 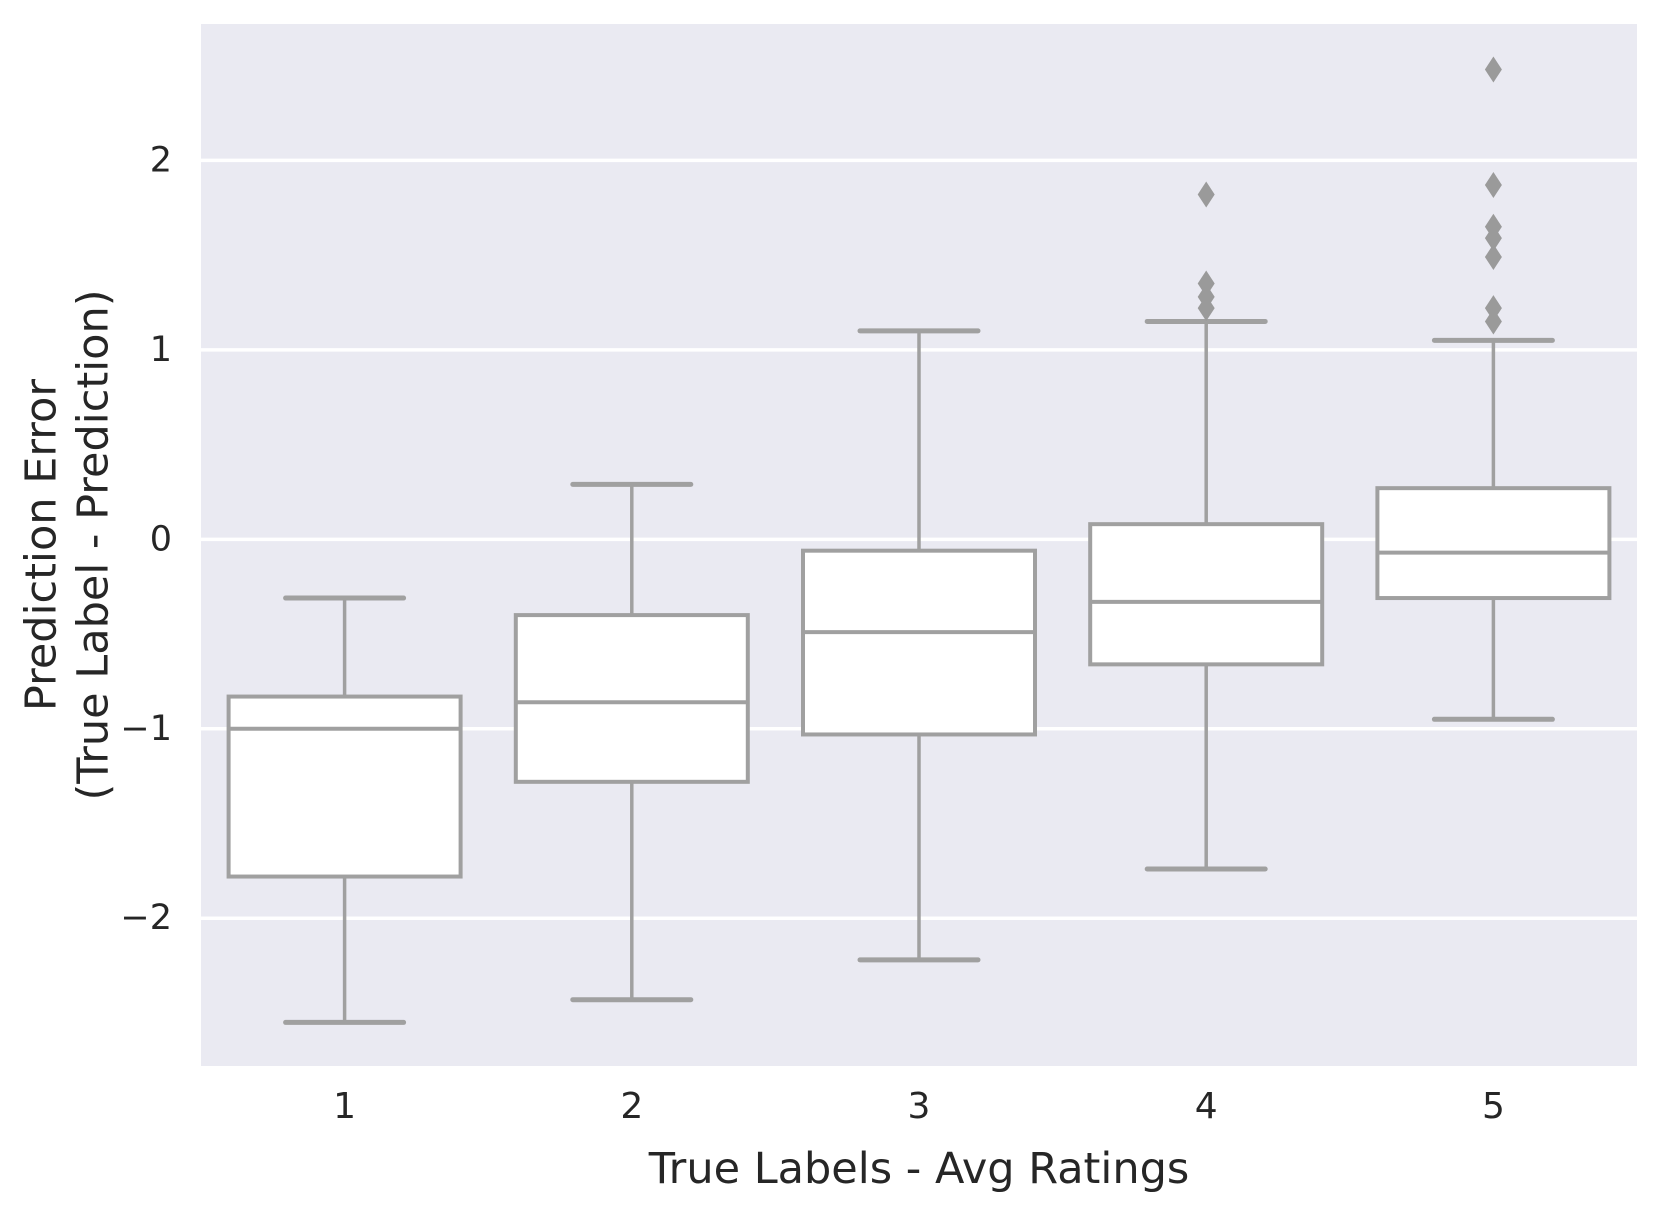 I want to click on y-tick-label: 2, so click(x=161, y=160).